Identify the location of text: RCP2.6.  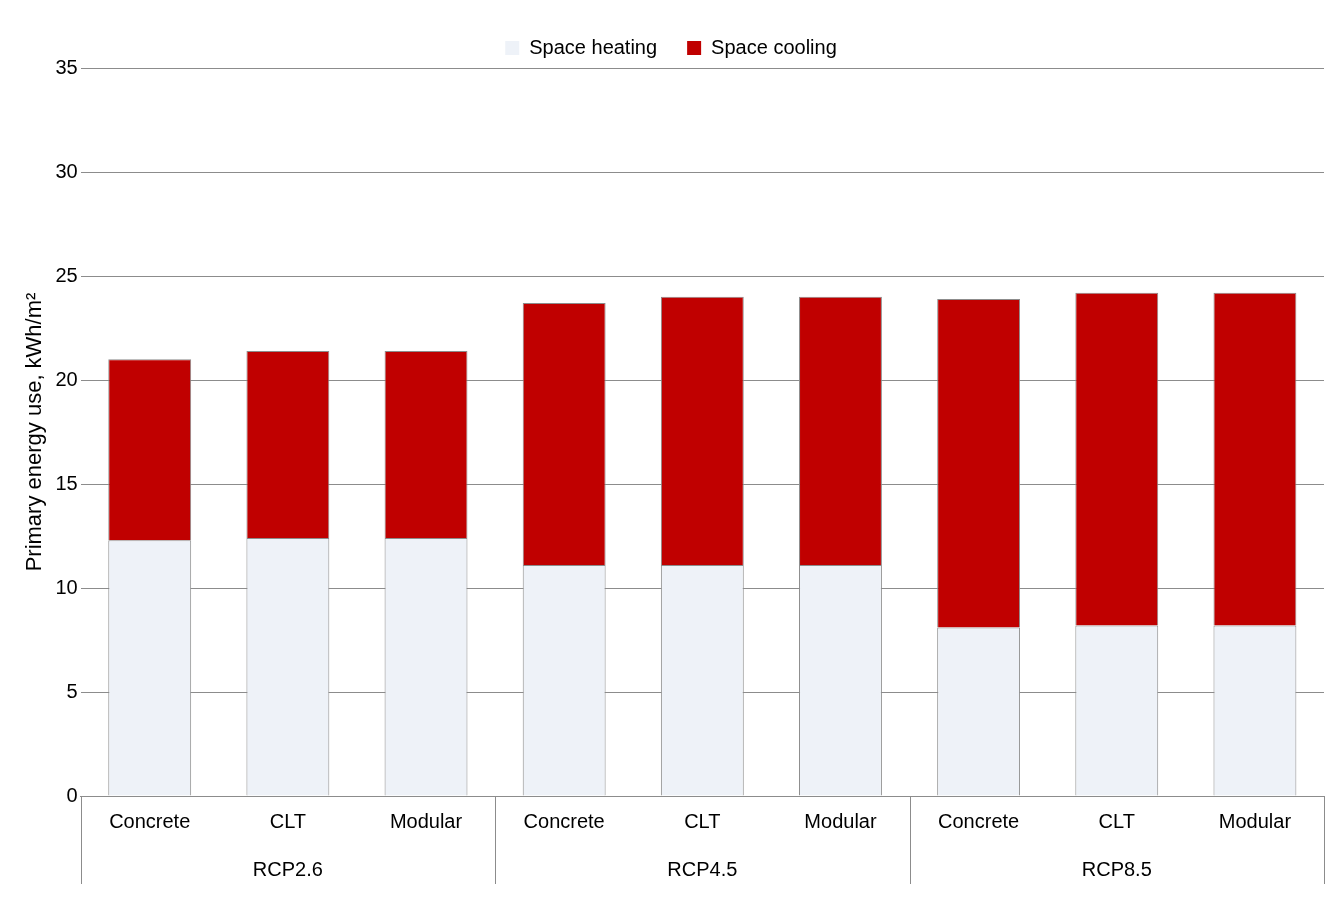
(287, 868).